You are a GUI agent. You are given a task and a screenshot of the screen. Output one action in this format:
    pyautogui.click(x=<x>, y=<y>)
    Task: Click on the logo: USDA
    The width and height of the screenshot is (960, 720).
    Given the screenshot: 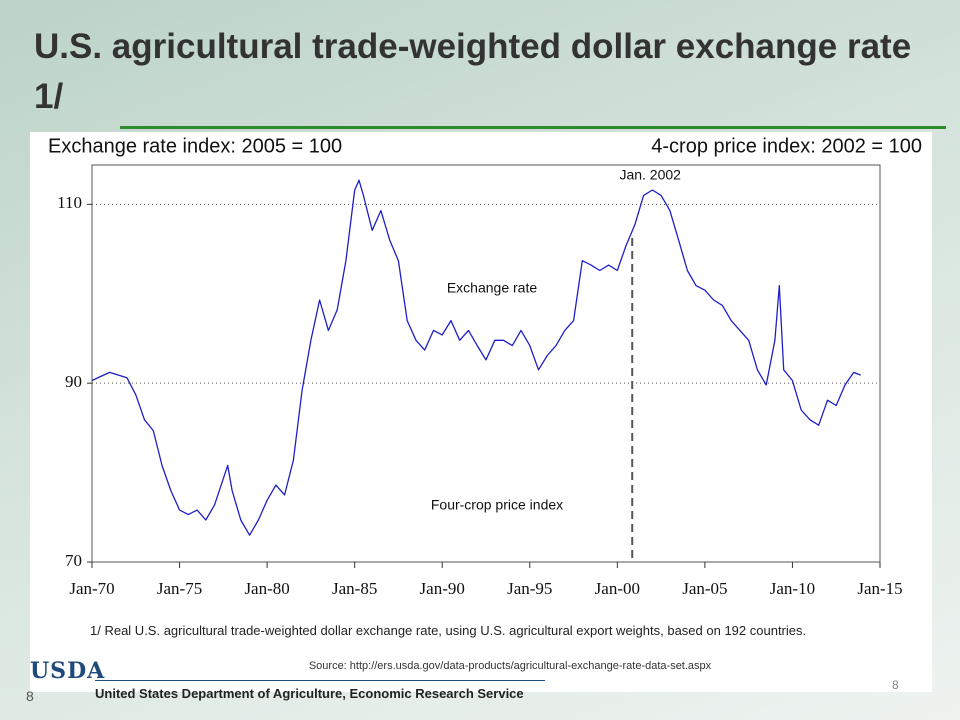 What is the action you would take?
    pyautogui.click(x=68, y=671)
    